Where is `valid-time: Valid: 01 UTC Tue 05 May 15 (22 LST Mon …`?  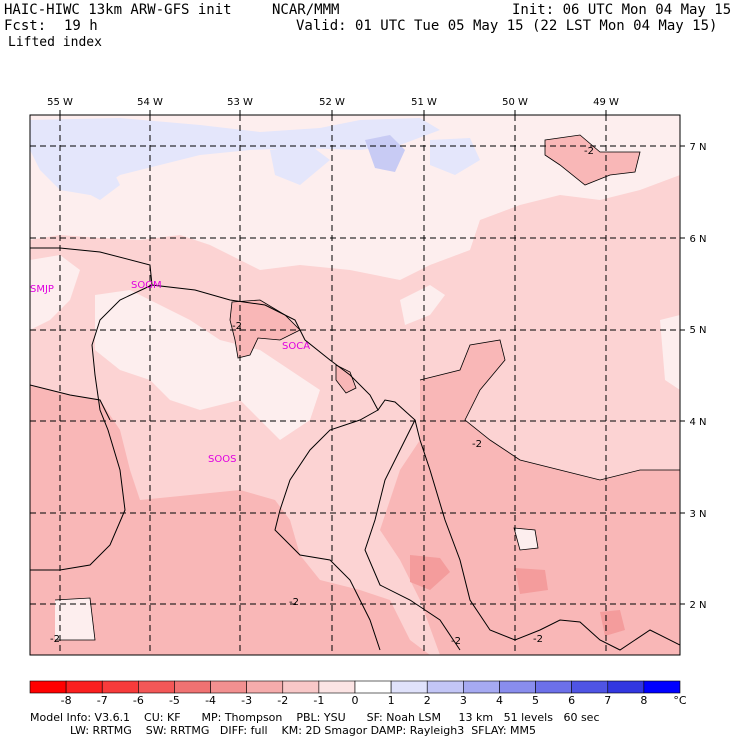
valid-time: Valid: 01 UTC Tue 05 May 15 (22 LST Mon … is located at coordinates (507, 26).